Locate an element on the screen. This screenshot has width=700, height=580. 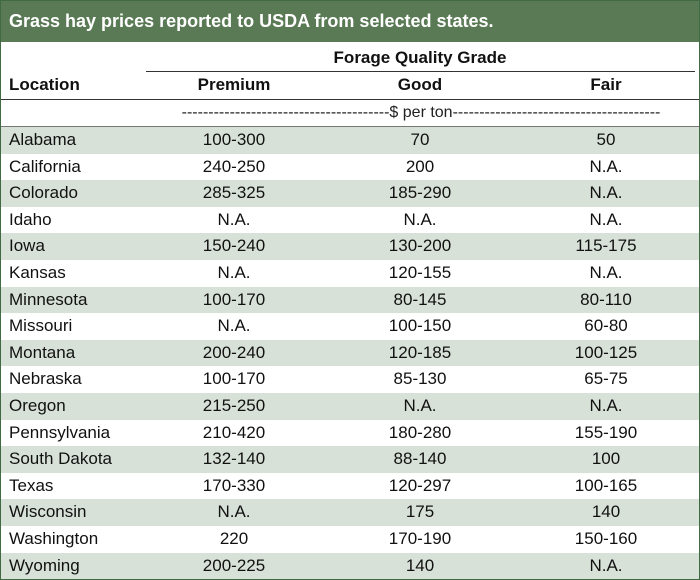
column-header-good: Good is located at coordinates (420, 84).